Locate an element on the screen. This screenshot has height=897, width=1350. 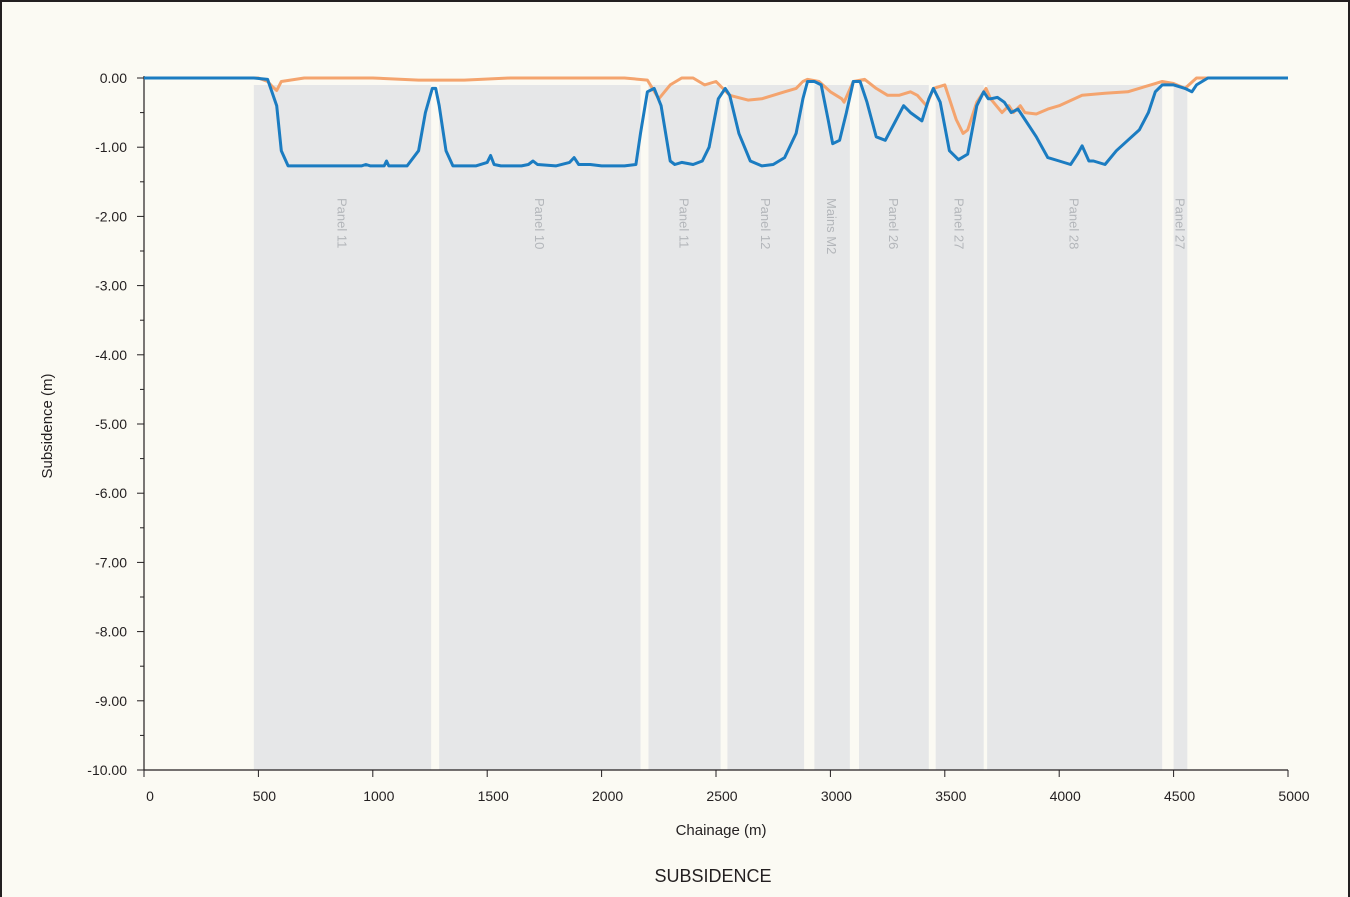
y-tick-label: -2.00 is located at coordinates (111, 216).